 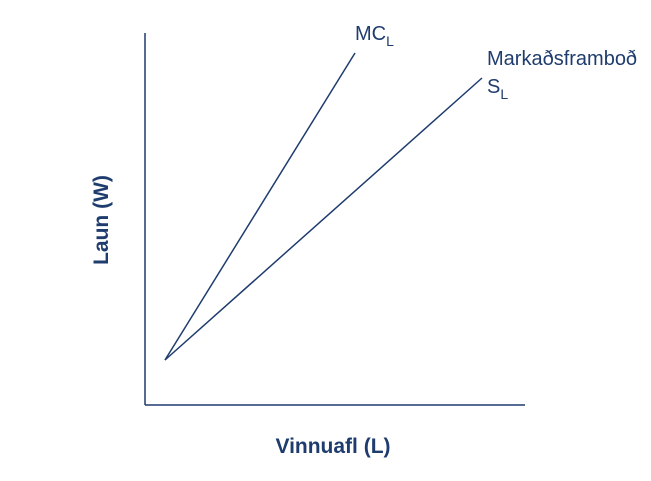 What do you see at coordinates (370, 34) in the screenshot?
I see `mc-symbol: MC` at bounding box center [370, 34].